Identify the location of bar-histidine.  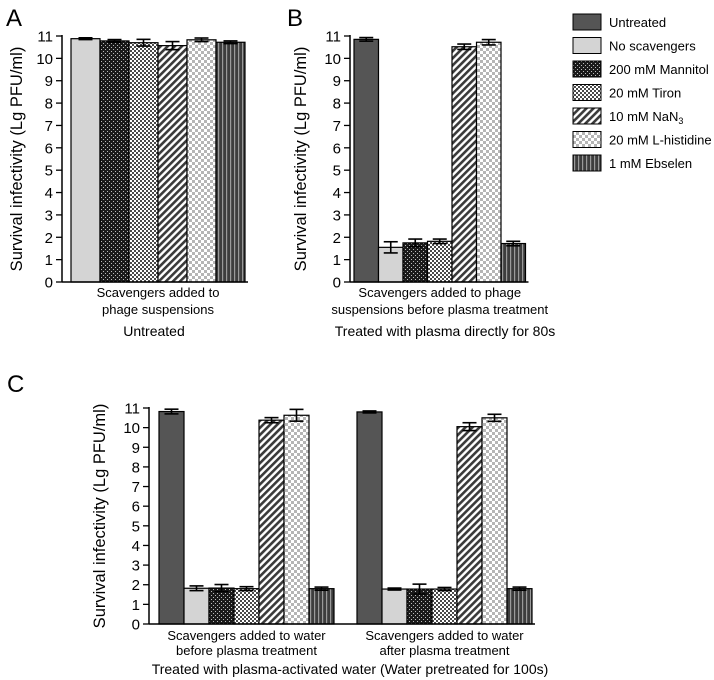
(494, 521).